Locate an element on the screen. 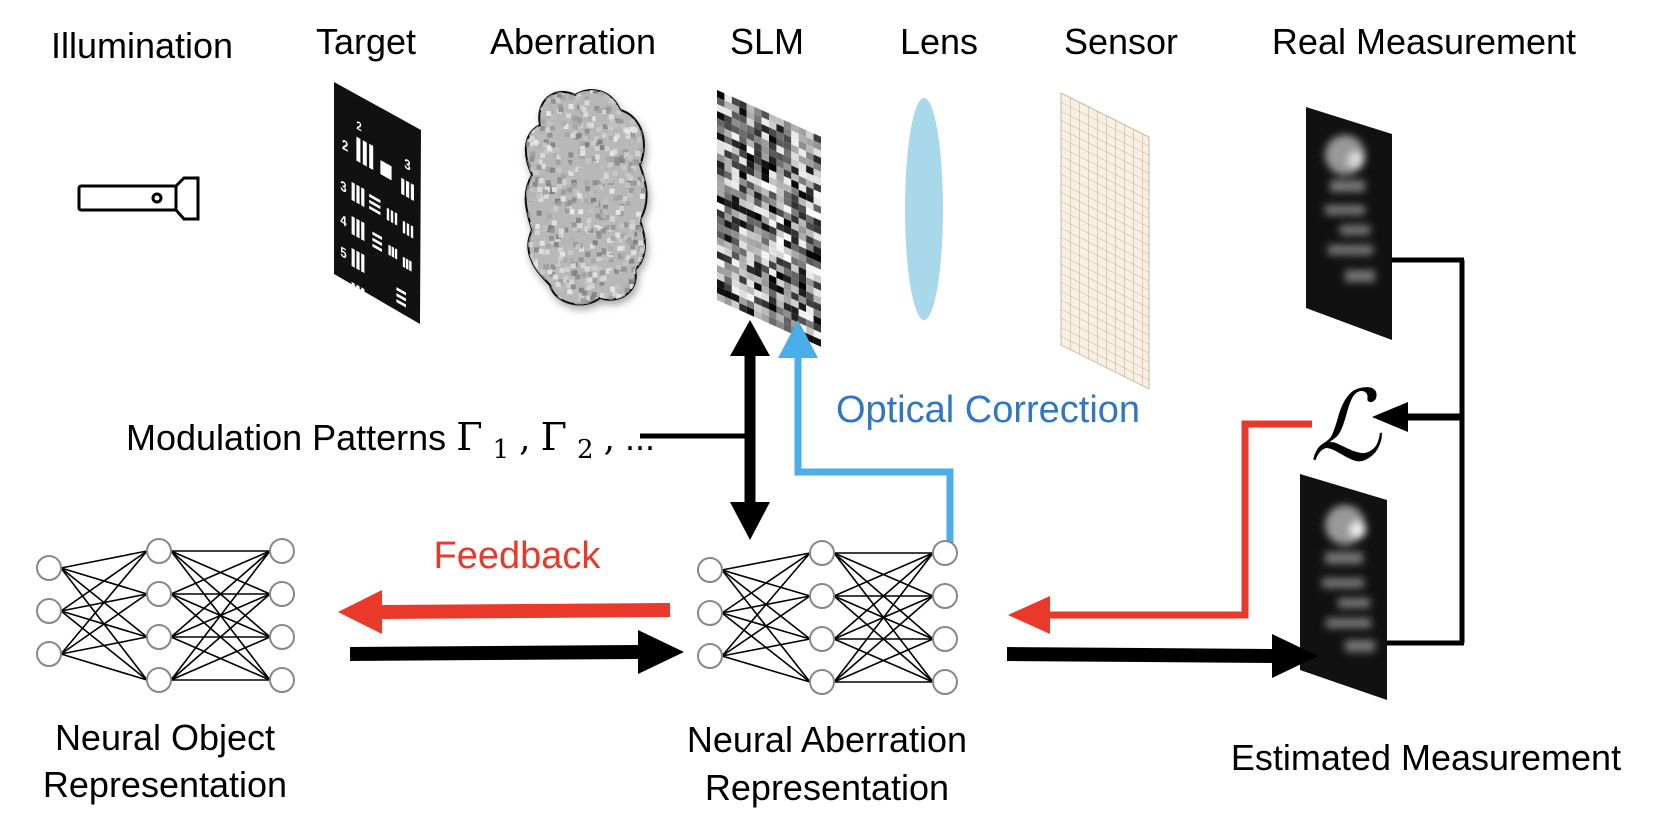 This screenshot has width=1666, height=832. gamma-1-subscript: 1 is located at coordinates (501, 450).